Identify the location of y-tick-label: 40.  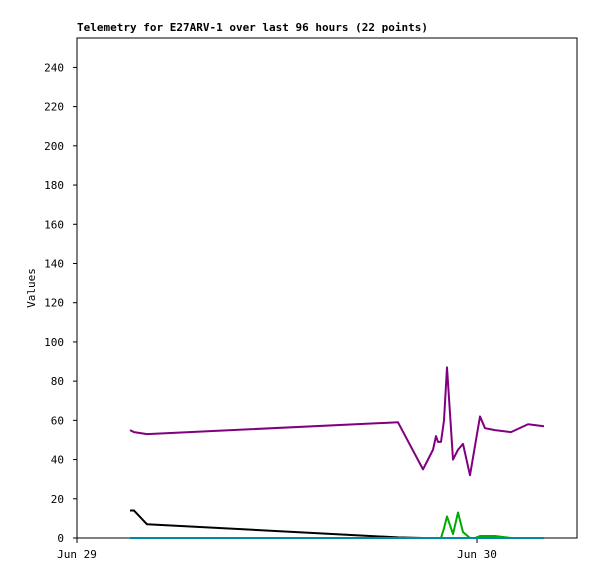
(57, 460).